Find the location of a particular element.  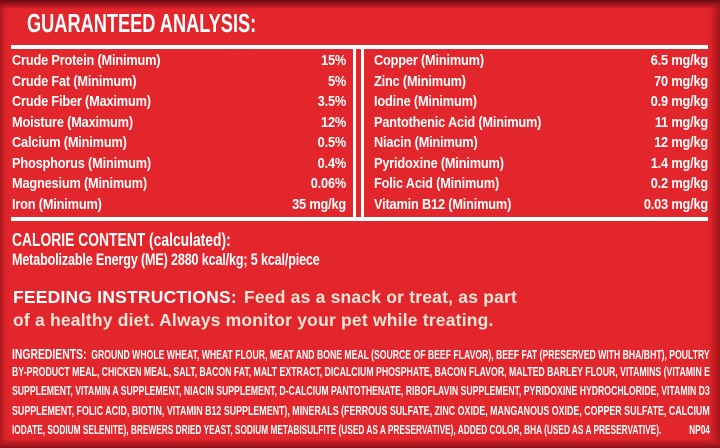

nutrient-label: Niacin (Minimum) is located at coordinates (426, 142).